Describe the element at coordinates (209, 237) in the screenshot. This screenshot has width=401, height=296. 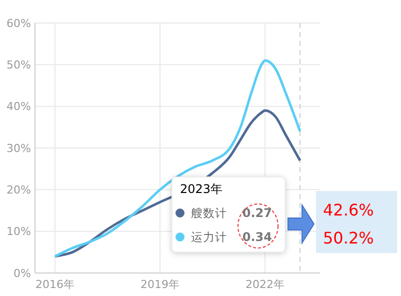
I see `legend-label: 运力计` at that location.